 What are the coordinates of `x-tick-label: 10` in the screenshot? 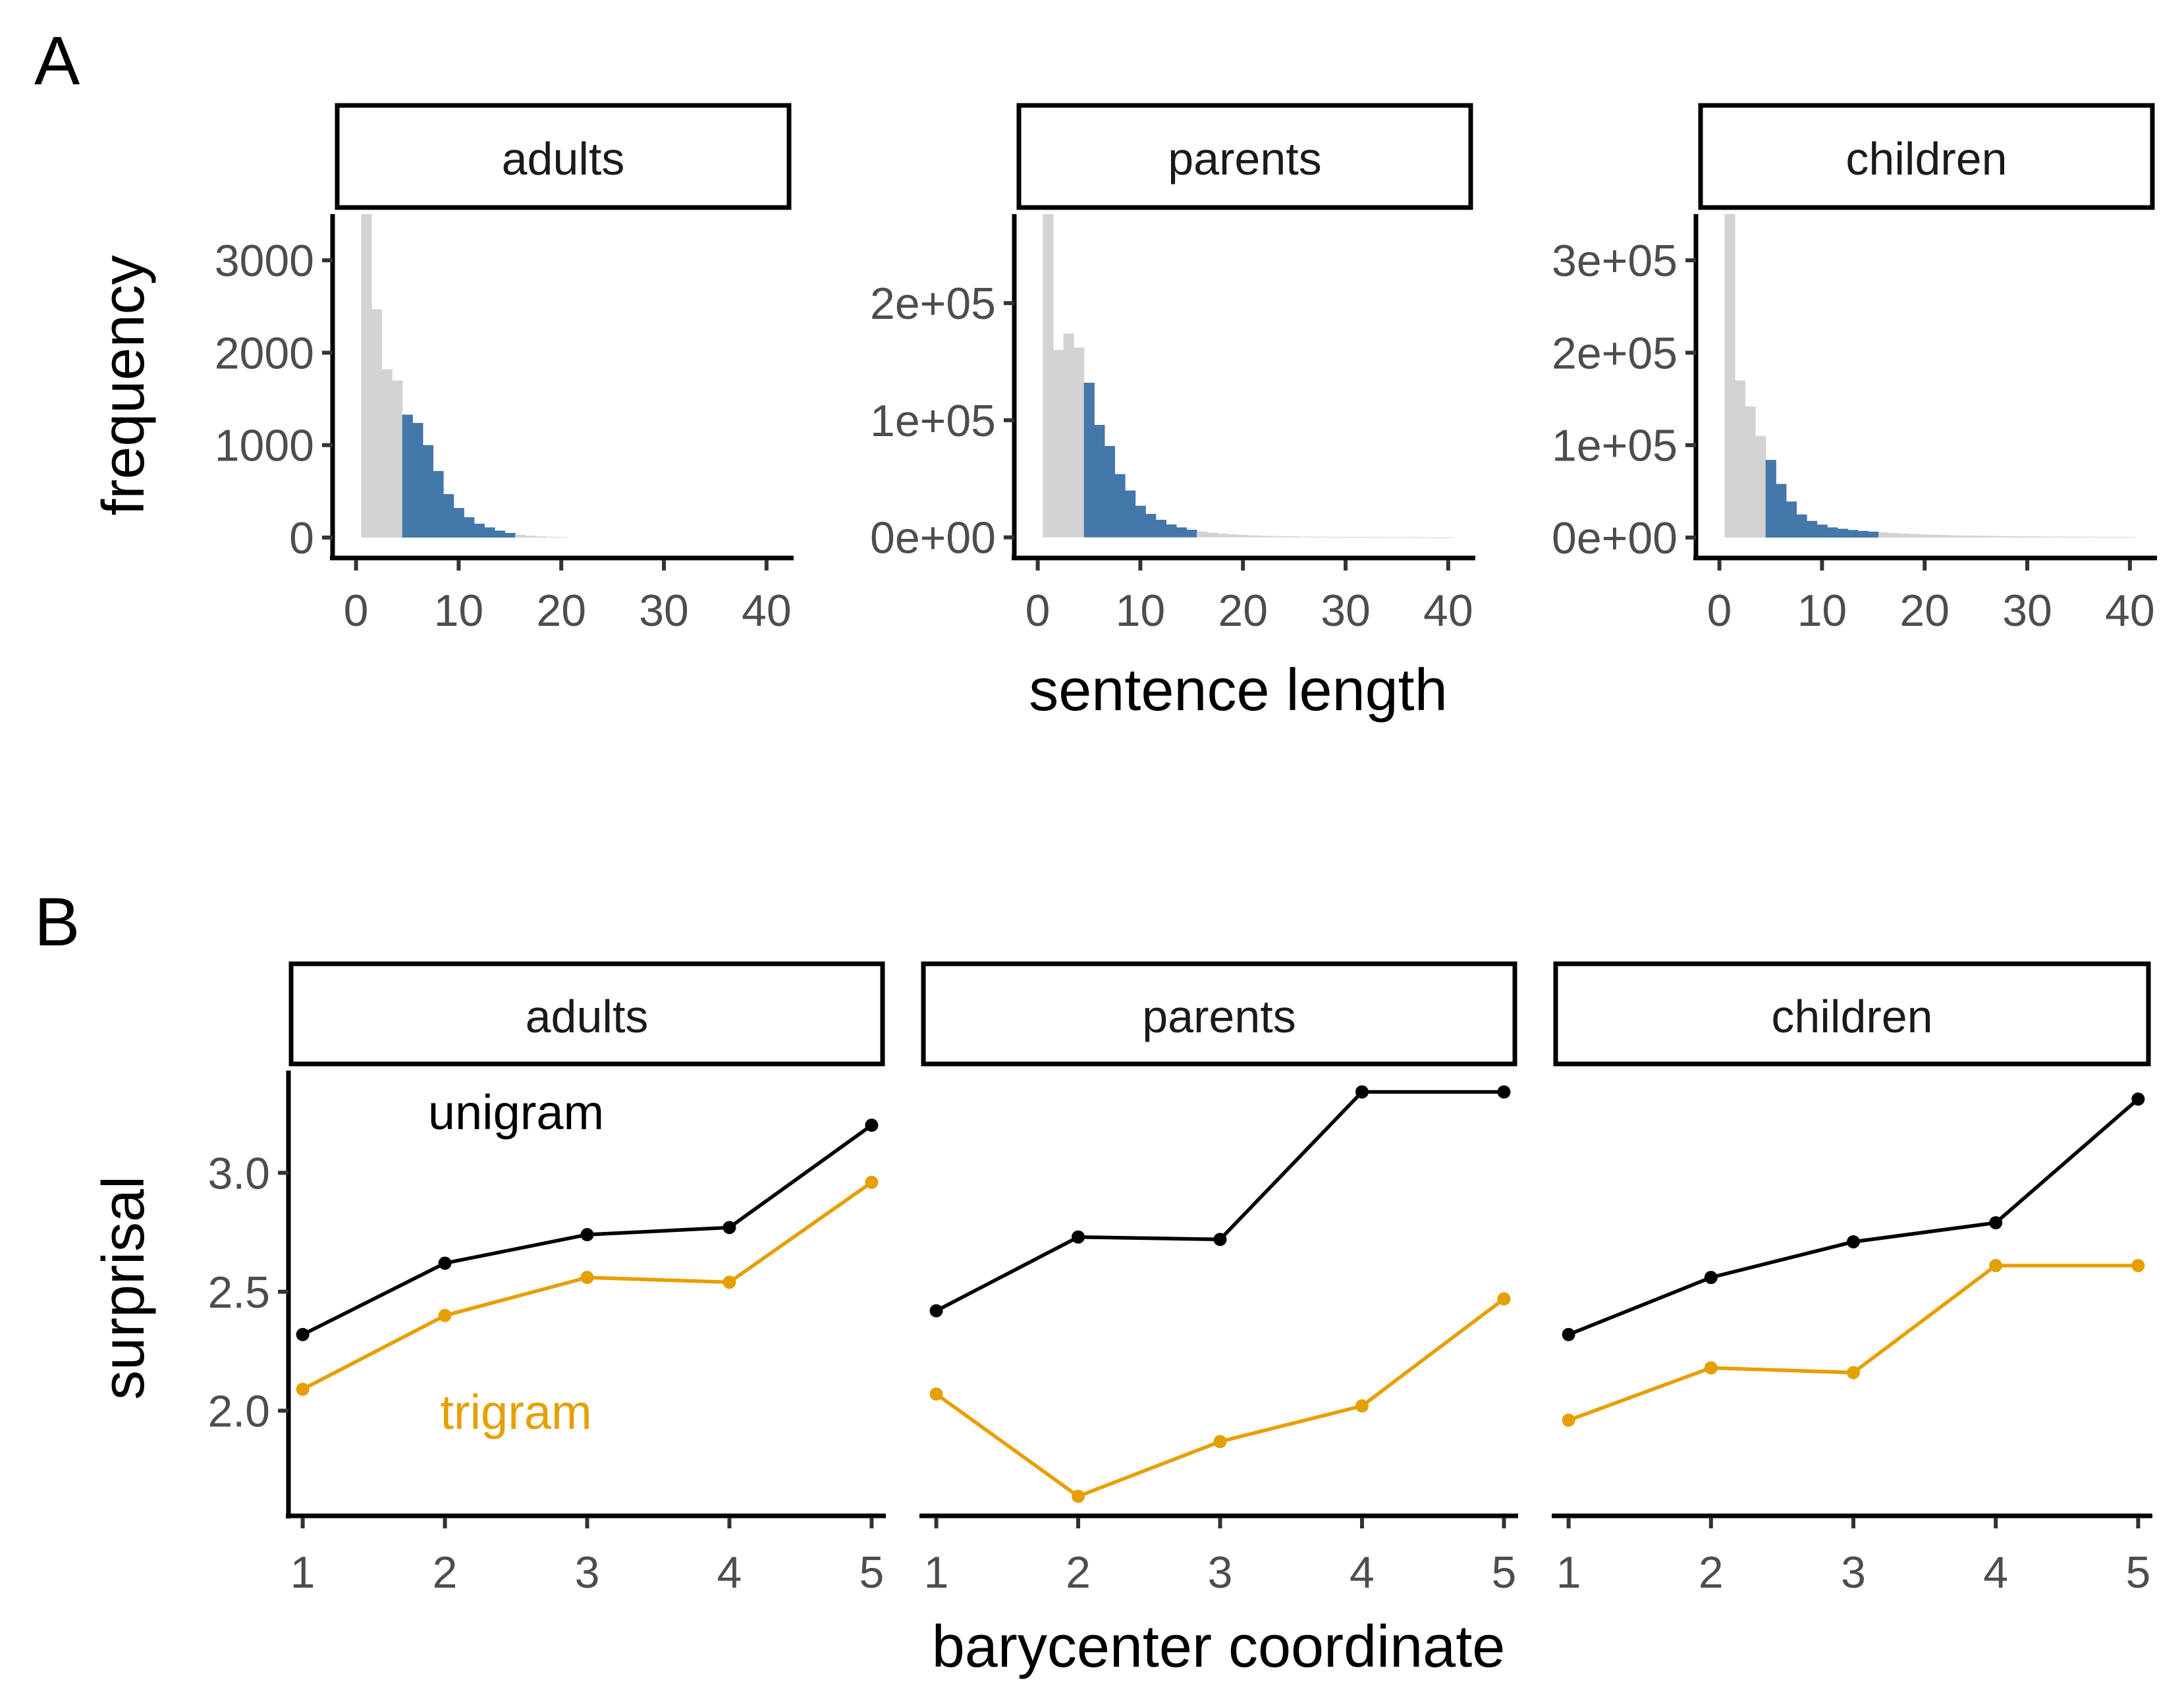 It's located at (1822, 611).